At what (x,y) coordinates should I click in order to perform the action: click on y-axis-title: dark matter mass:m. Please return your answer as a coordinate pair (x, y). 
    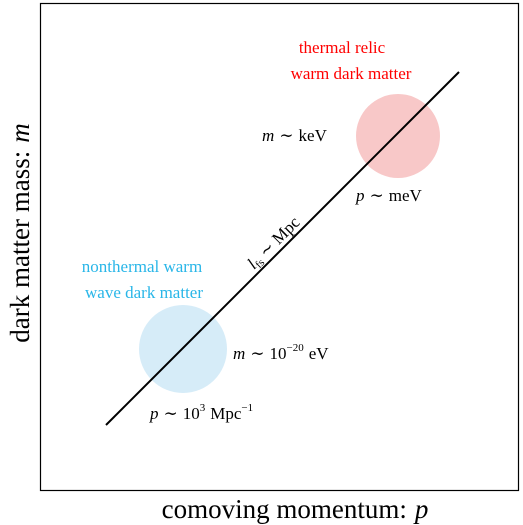
    Looking at the image, I should click on (20, 232).